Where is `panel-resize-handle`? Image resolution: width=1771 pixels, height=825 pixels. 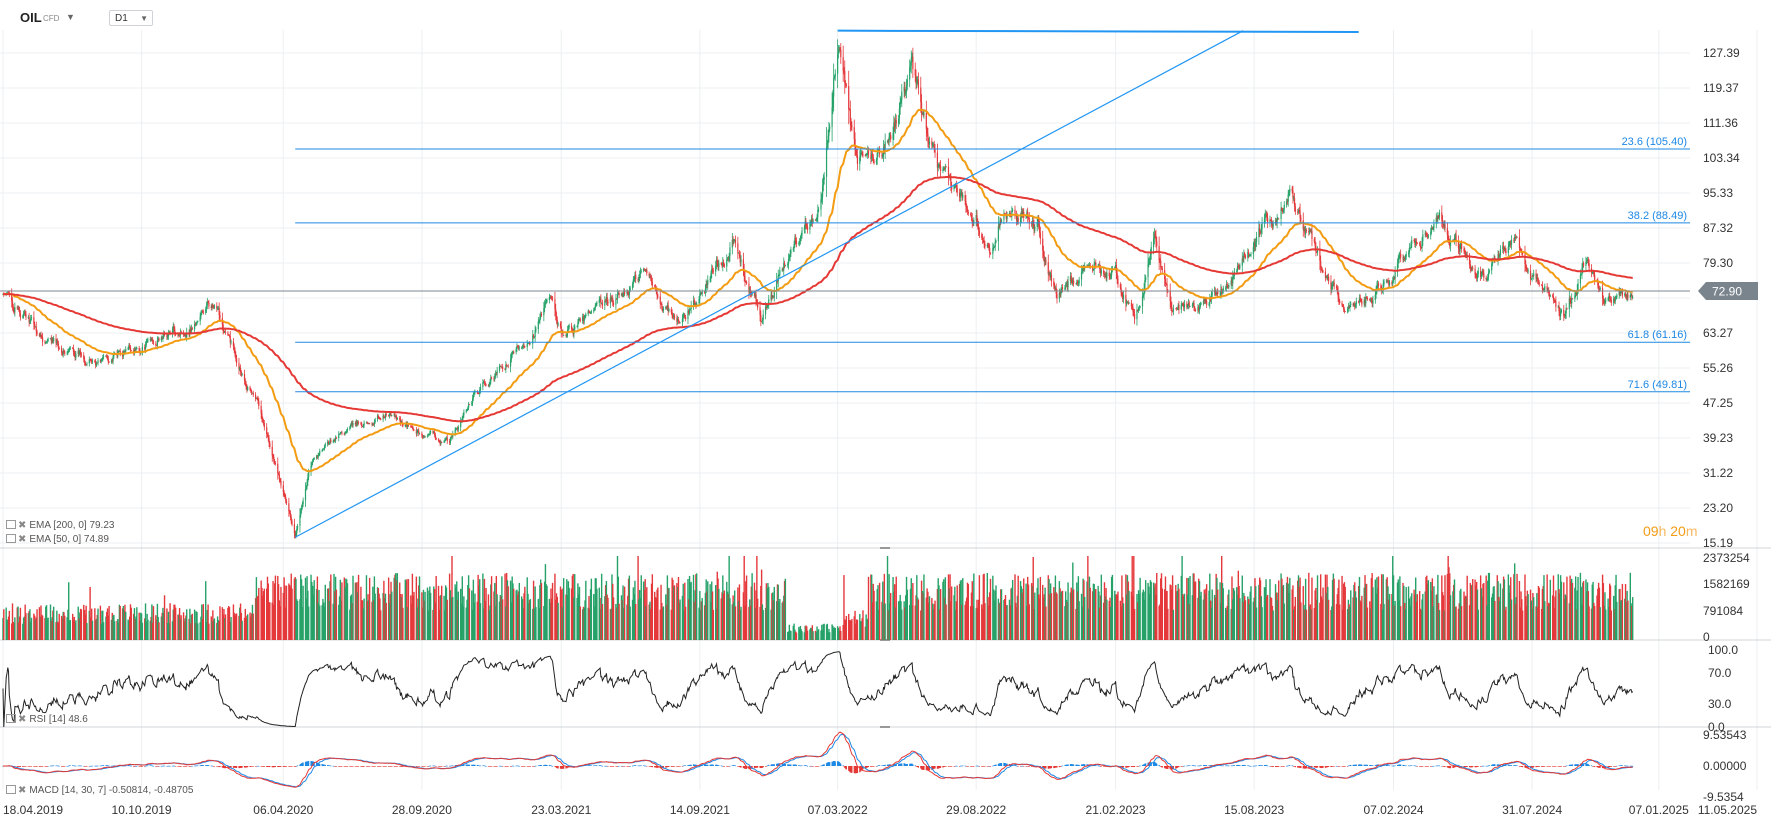 panel-resize-handle is located at coordinates (885, 727).